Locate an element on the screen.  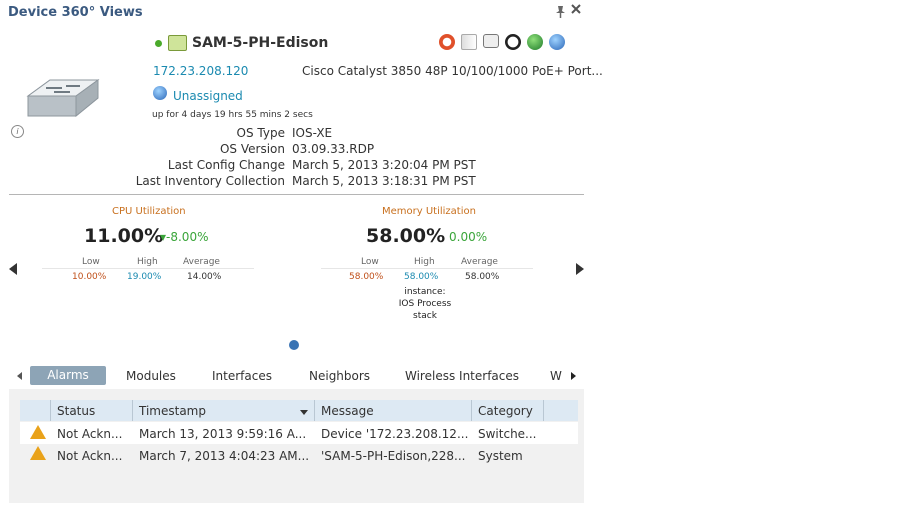
memory-title: Memory Utilization is located at coordinates (429, 211).